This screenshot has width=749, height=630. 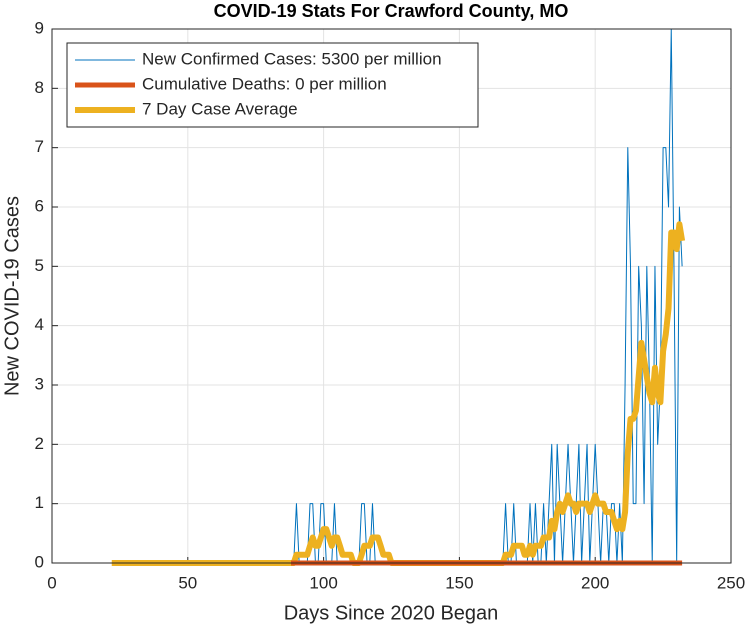 What do you see at coordinates (39, 383) in the screenshot?
I see `y-tick-label: 3` at bounding box center [39, 383].